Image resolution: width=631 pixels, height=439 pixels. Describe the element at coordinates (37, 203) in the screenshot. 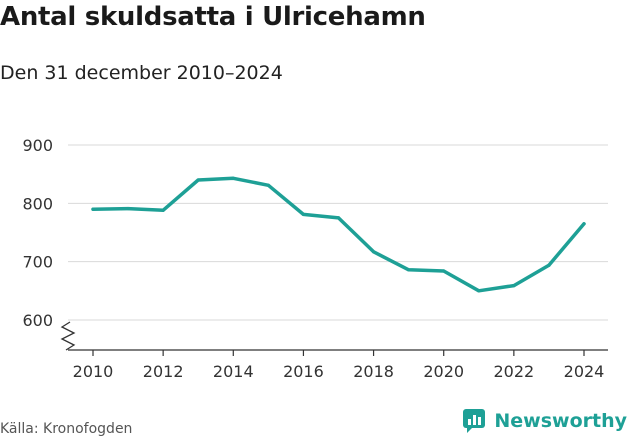

I see `y-tick-label-800: 800` at that location.